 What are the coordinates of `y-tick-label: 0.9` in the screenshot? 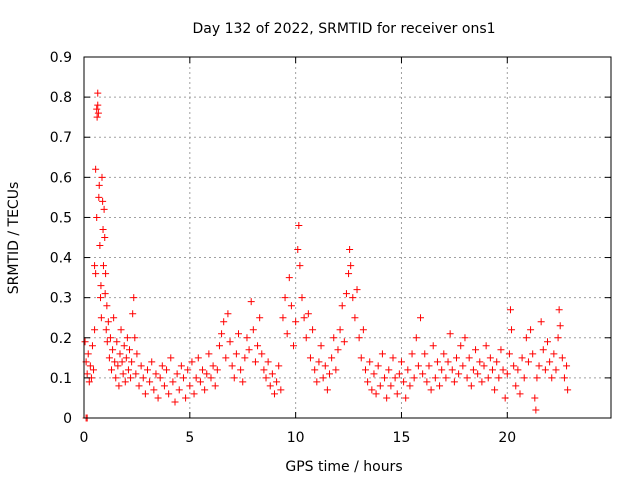 It's located at (61, 58).